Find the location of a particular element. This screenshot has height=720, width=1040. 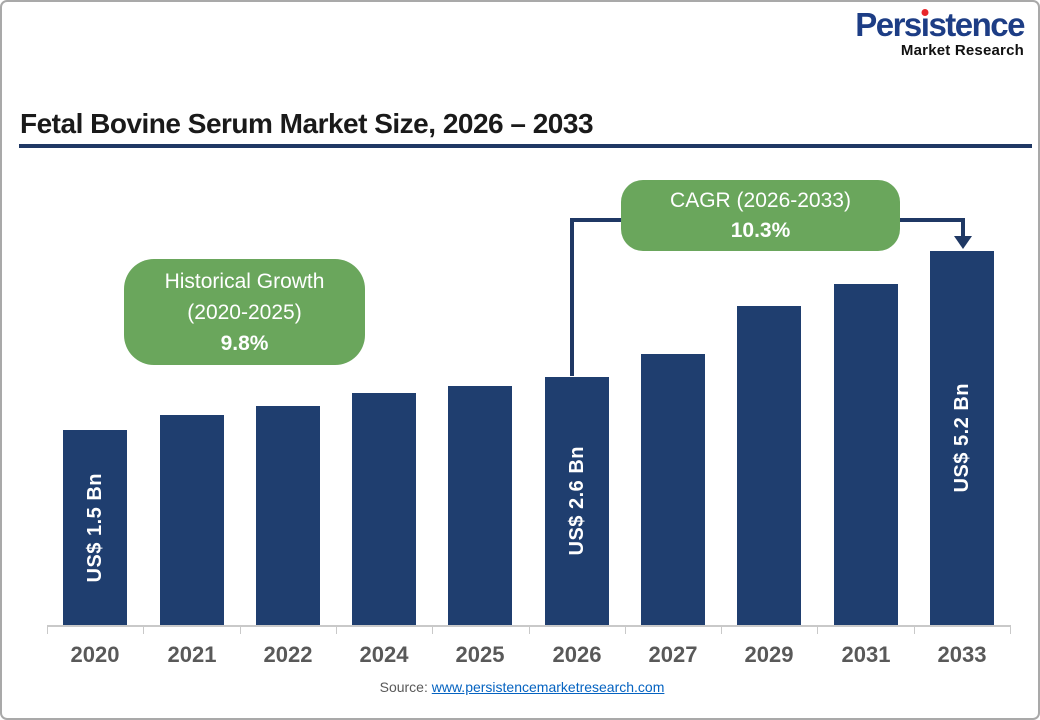

bar-2031 is located at coordinates (866, 454).